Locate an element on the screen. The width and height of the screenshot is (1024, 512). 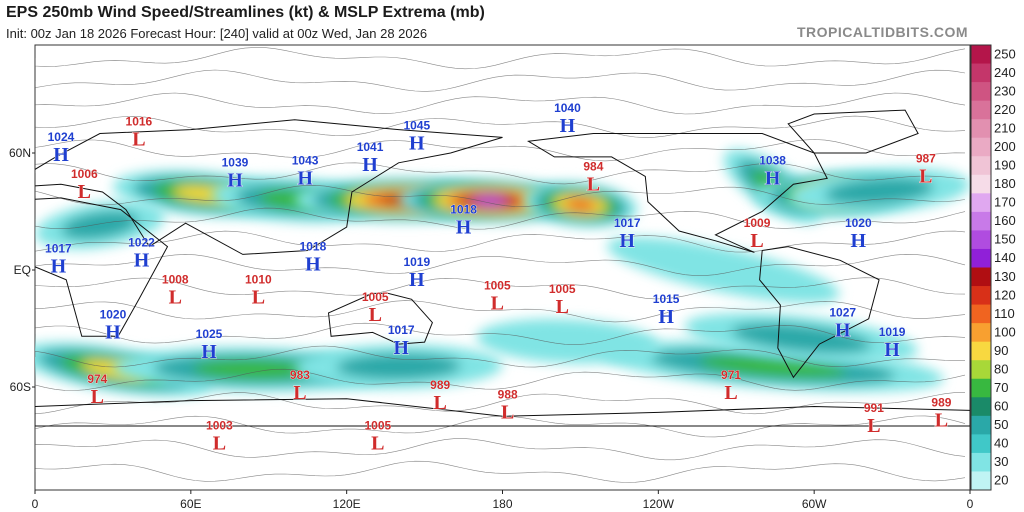
colorbar-tick-label: 70 is located at coordinates (1001, 387).